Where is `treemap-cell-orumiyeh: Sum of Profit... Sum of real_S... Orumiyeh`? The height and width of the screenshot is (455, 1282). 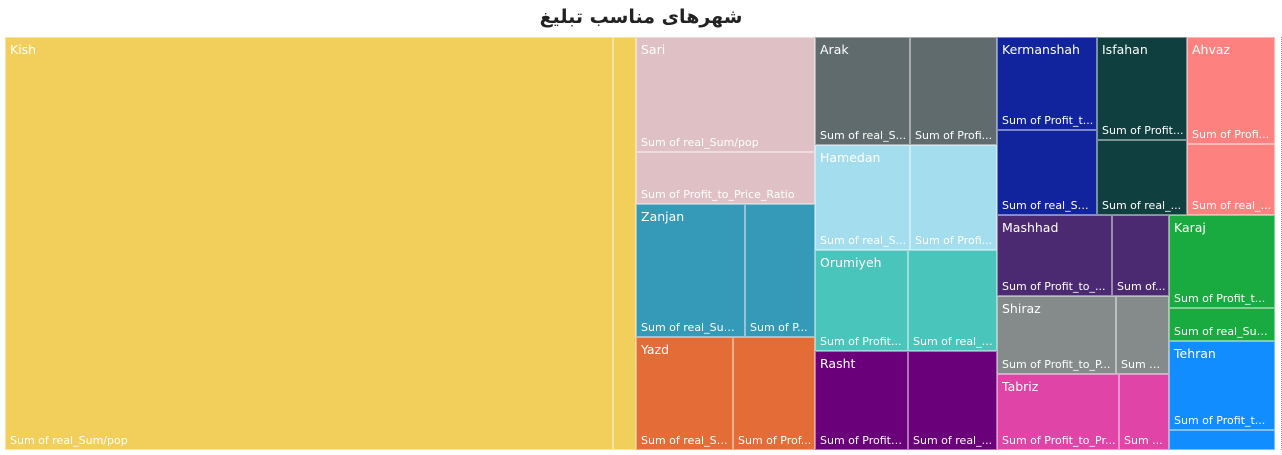 treemap-cell-orumiyeh: Sum of Profit... Sum of real_S... Orumiyeh is located at coordinates (906, 300).